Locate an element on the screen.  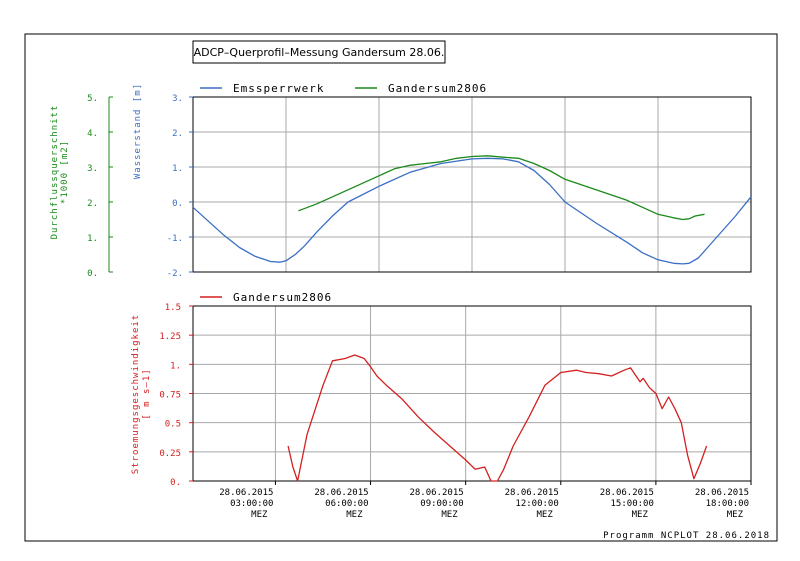
chart-title: ADCP–Querprofil–Messung Gandersum 28.06. is located at coordinates (319, 52).